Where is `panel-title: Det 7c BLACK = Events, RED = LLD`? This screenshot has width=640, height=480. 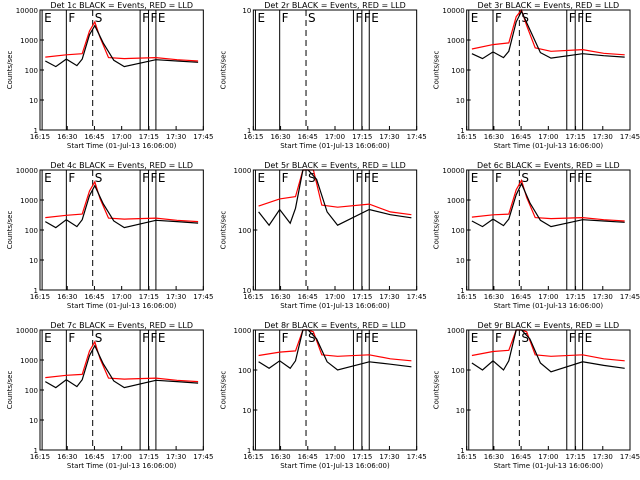 panel-title: Det 7c BLACK = Events, RED = LLD is located at coordinates (121, 325).